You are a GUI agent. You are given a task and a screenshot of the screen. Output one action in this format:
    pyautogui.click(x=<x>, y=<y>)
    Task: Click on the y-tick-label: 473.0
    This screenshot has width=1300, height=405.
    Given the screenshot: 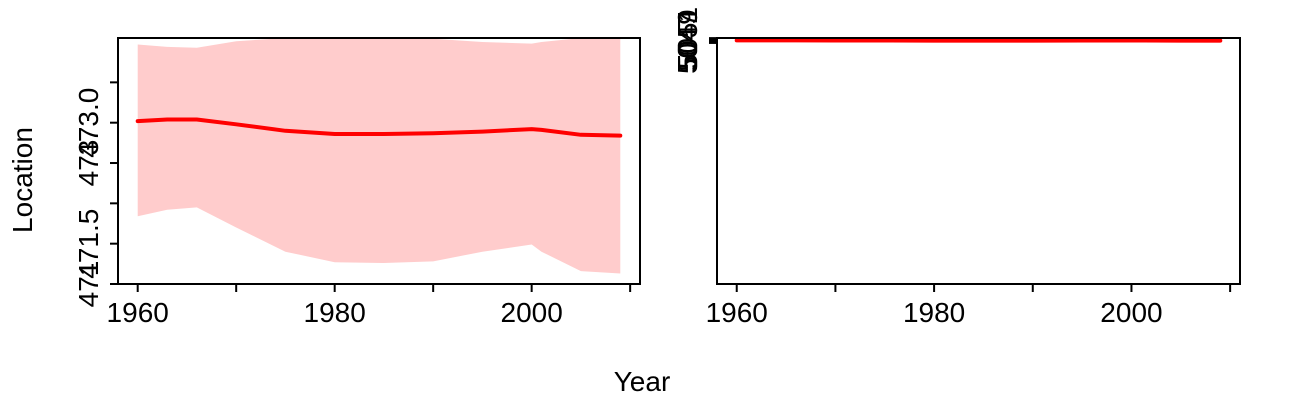 What is the action you would take?
    pyautogui.click(x=88, y=123)
    